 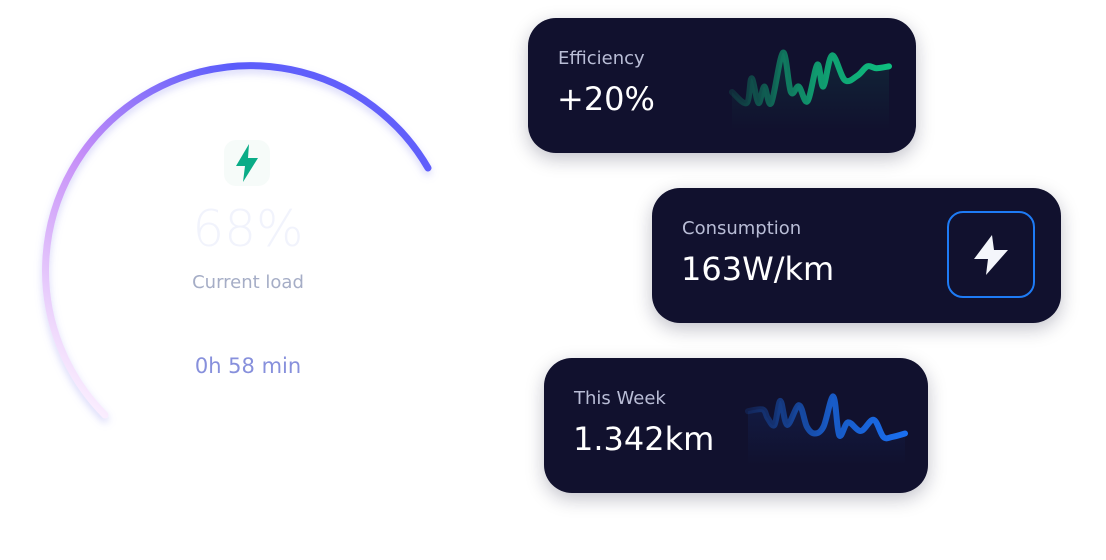 I want to click on load-label: Current load, so click(x=248, y=282).